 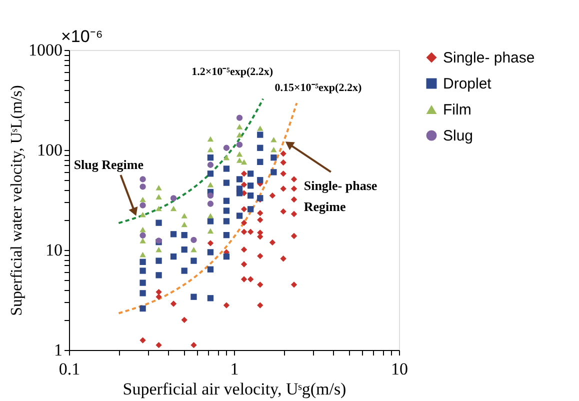 I want to click on x-tick-label: 0.1, so click(x=69, y=369).